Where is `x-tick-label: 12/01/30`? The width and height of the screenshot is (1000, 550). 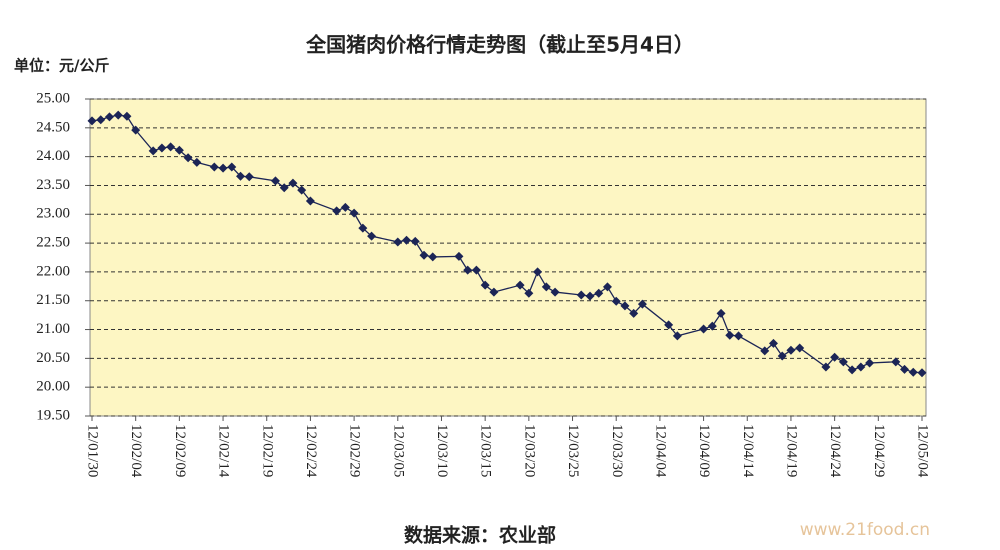 x-tick-label: 12/01/30 is located at coordinates (93, 450).